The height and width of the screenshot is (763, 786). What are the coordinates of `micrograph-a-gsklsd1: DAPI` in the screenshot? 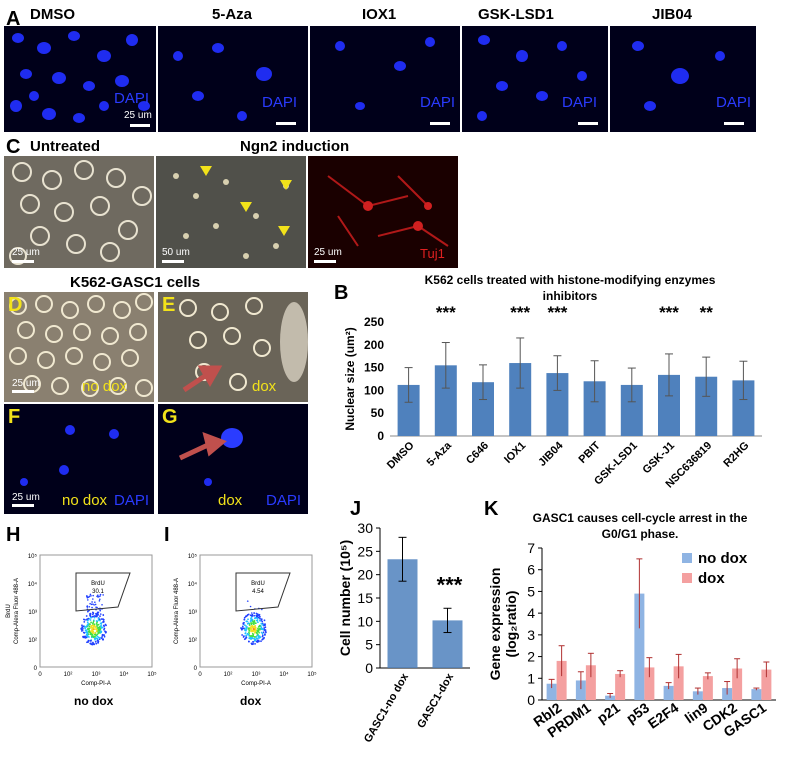 It's located at (535, 79).